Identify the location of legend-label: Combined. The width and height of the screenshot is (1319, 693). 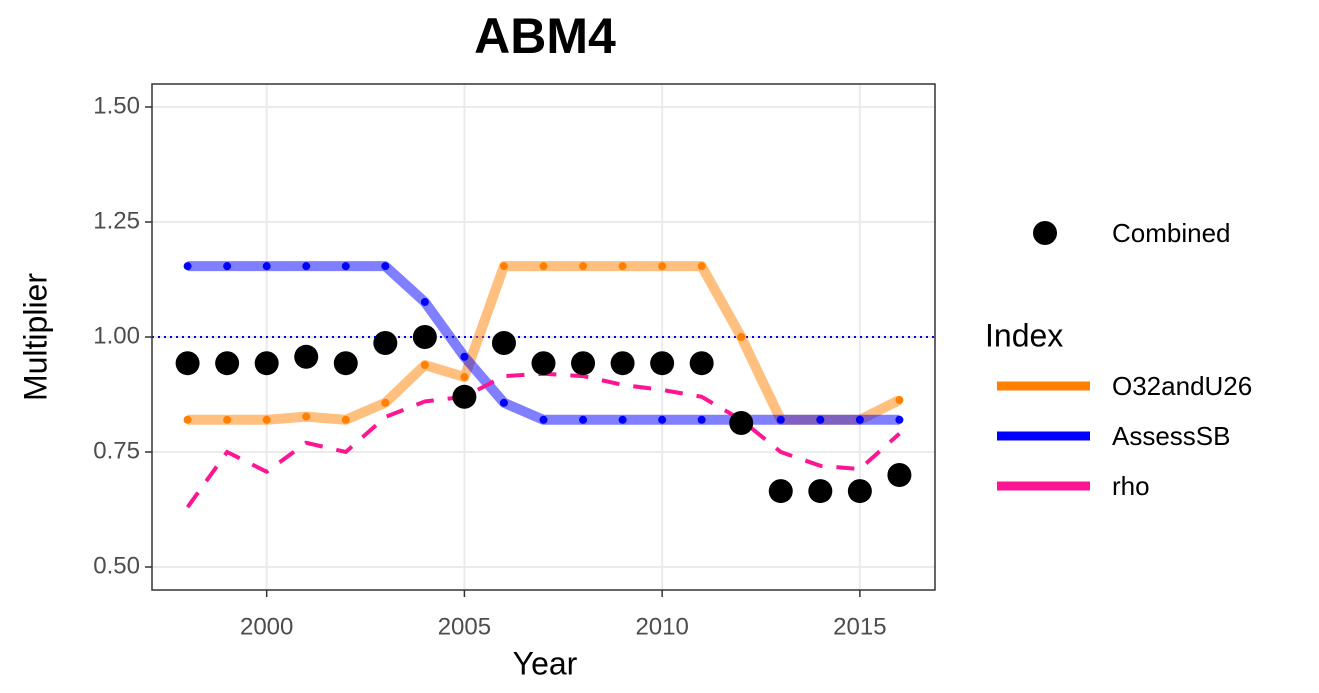
(1171, 233).